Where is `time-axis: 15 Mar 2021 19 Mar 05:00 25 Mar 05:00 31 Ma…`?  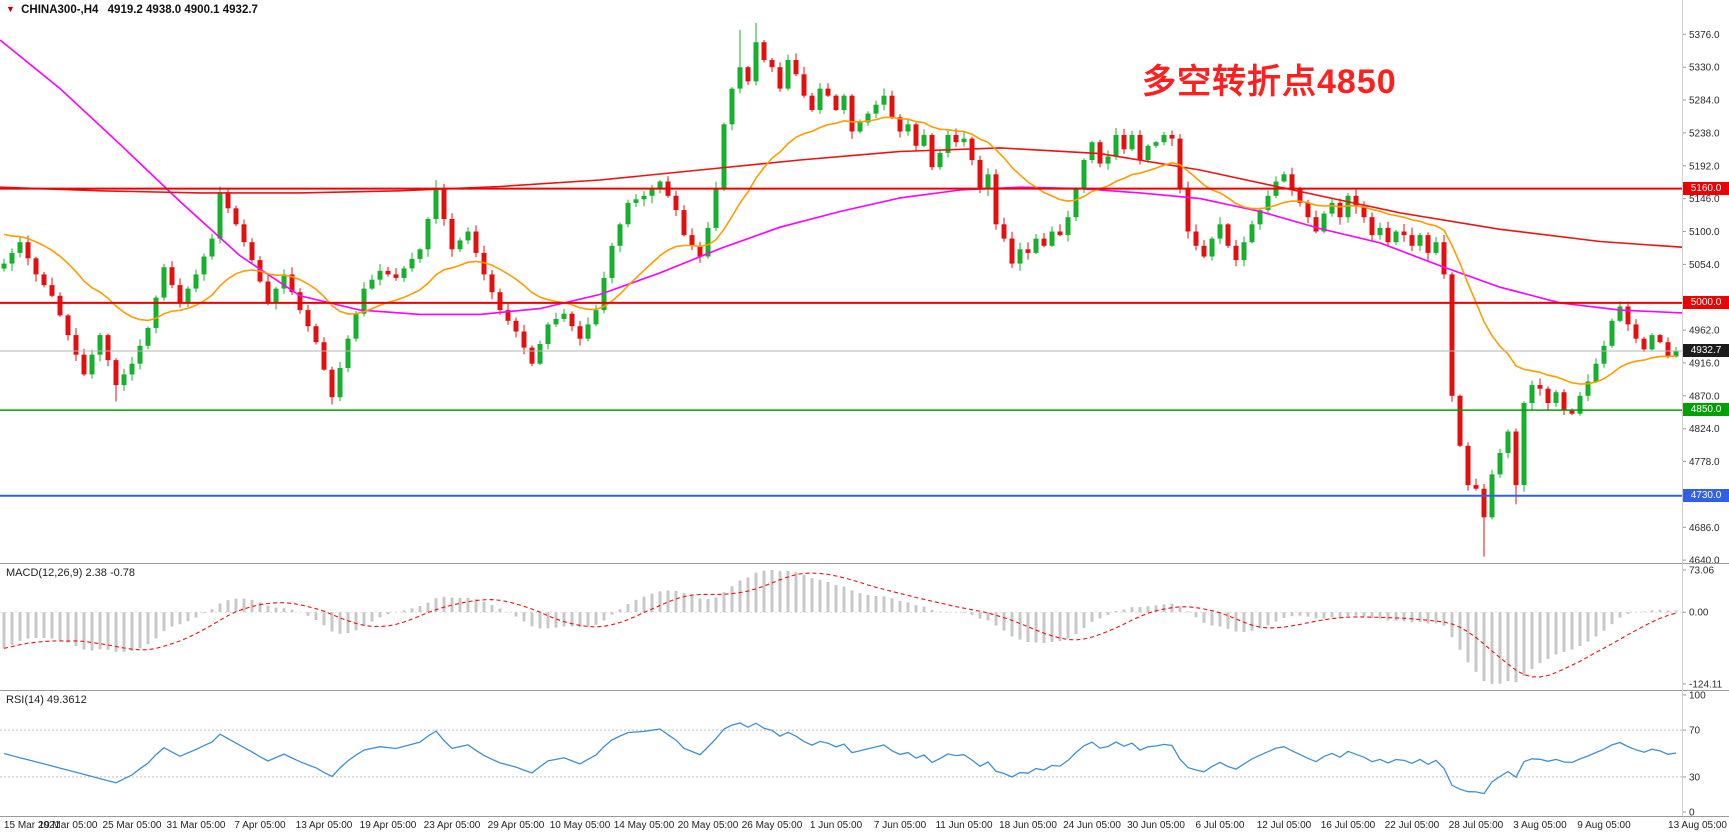
time-axis: 15 Mar 2021 19 Mar 05:00 25 Mar 05:00 31 Ma… is located at coordinates (864, 826).